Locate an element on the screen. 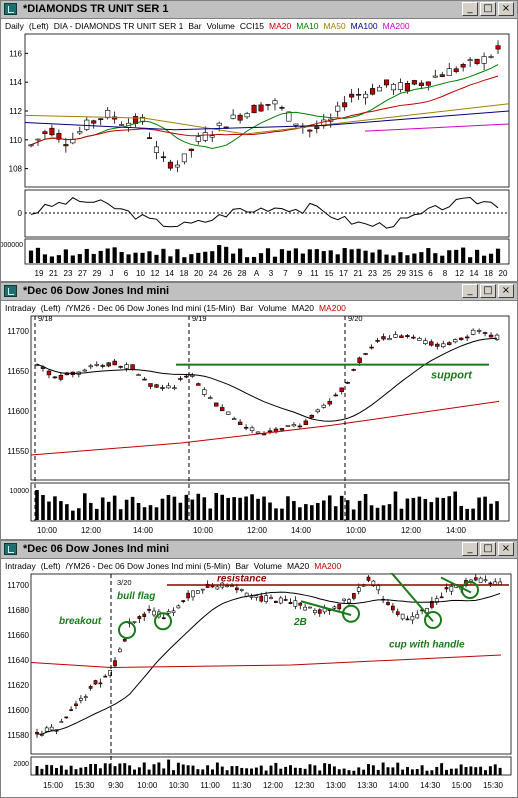 Image resolution: width=518 pixels, height=798 pixels. ma50-line is located at coordinates (267, 119).